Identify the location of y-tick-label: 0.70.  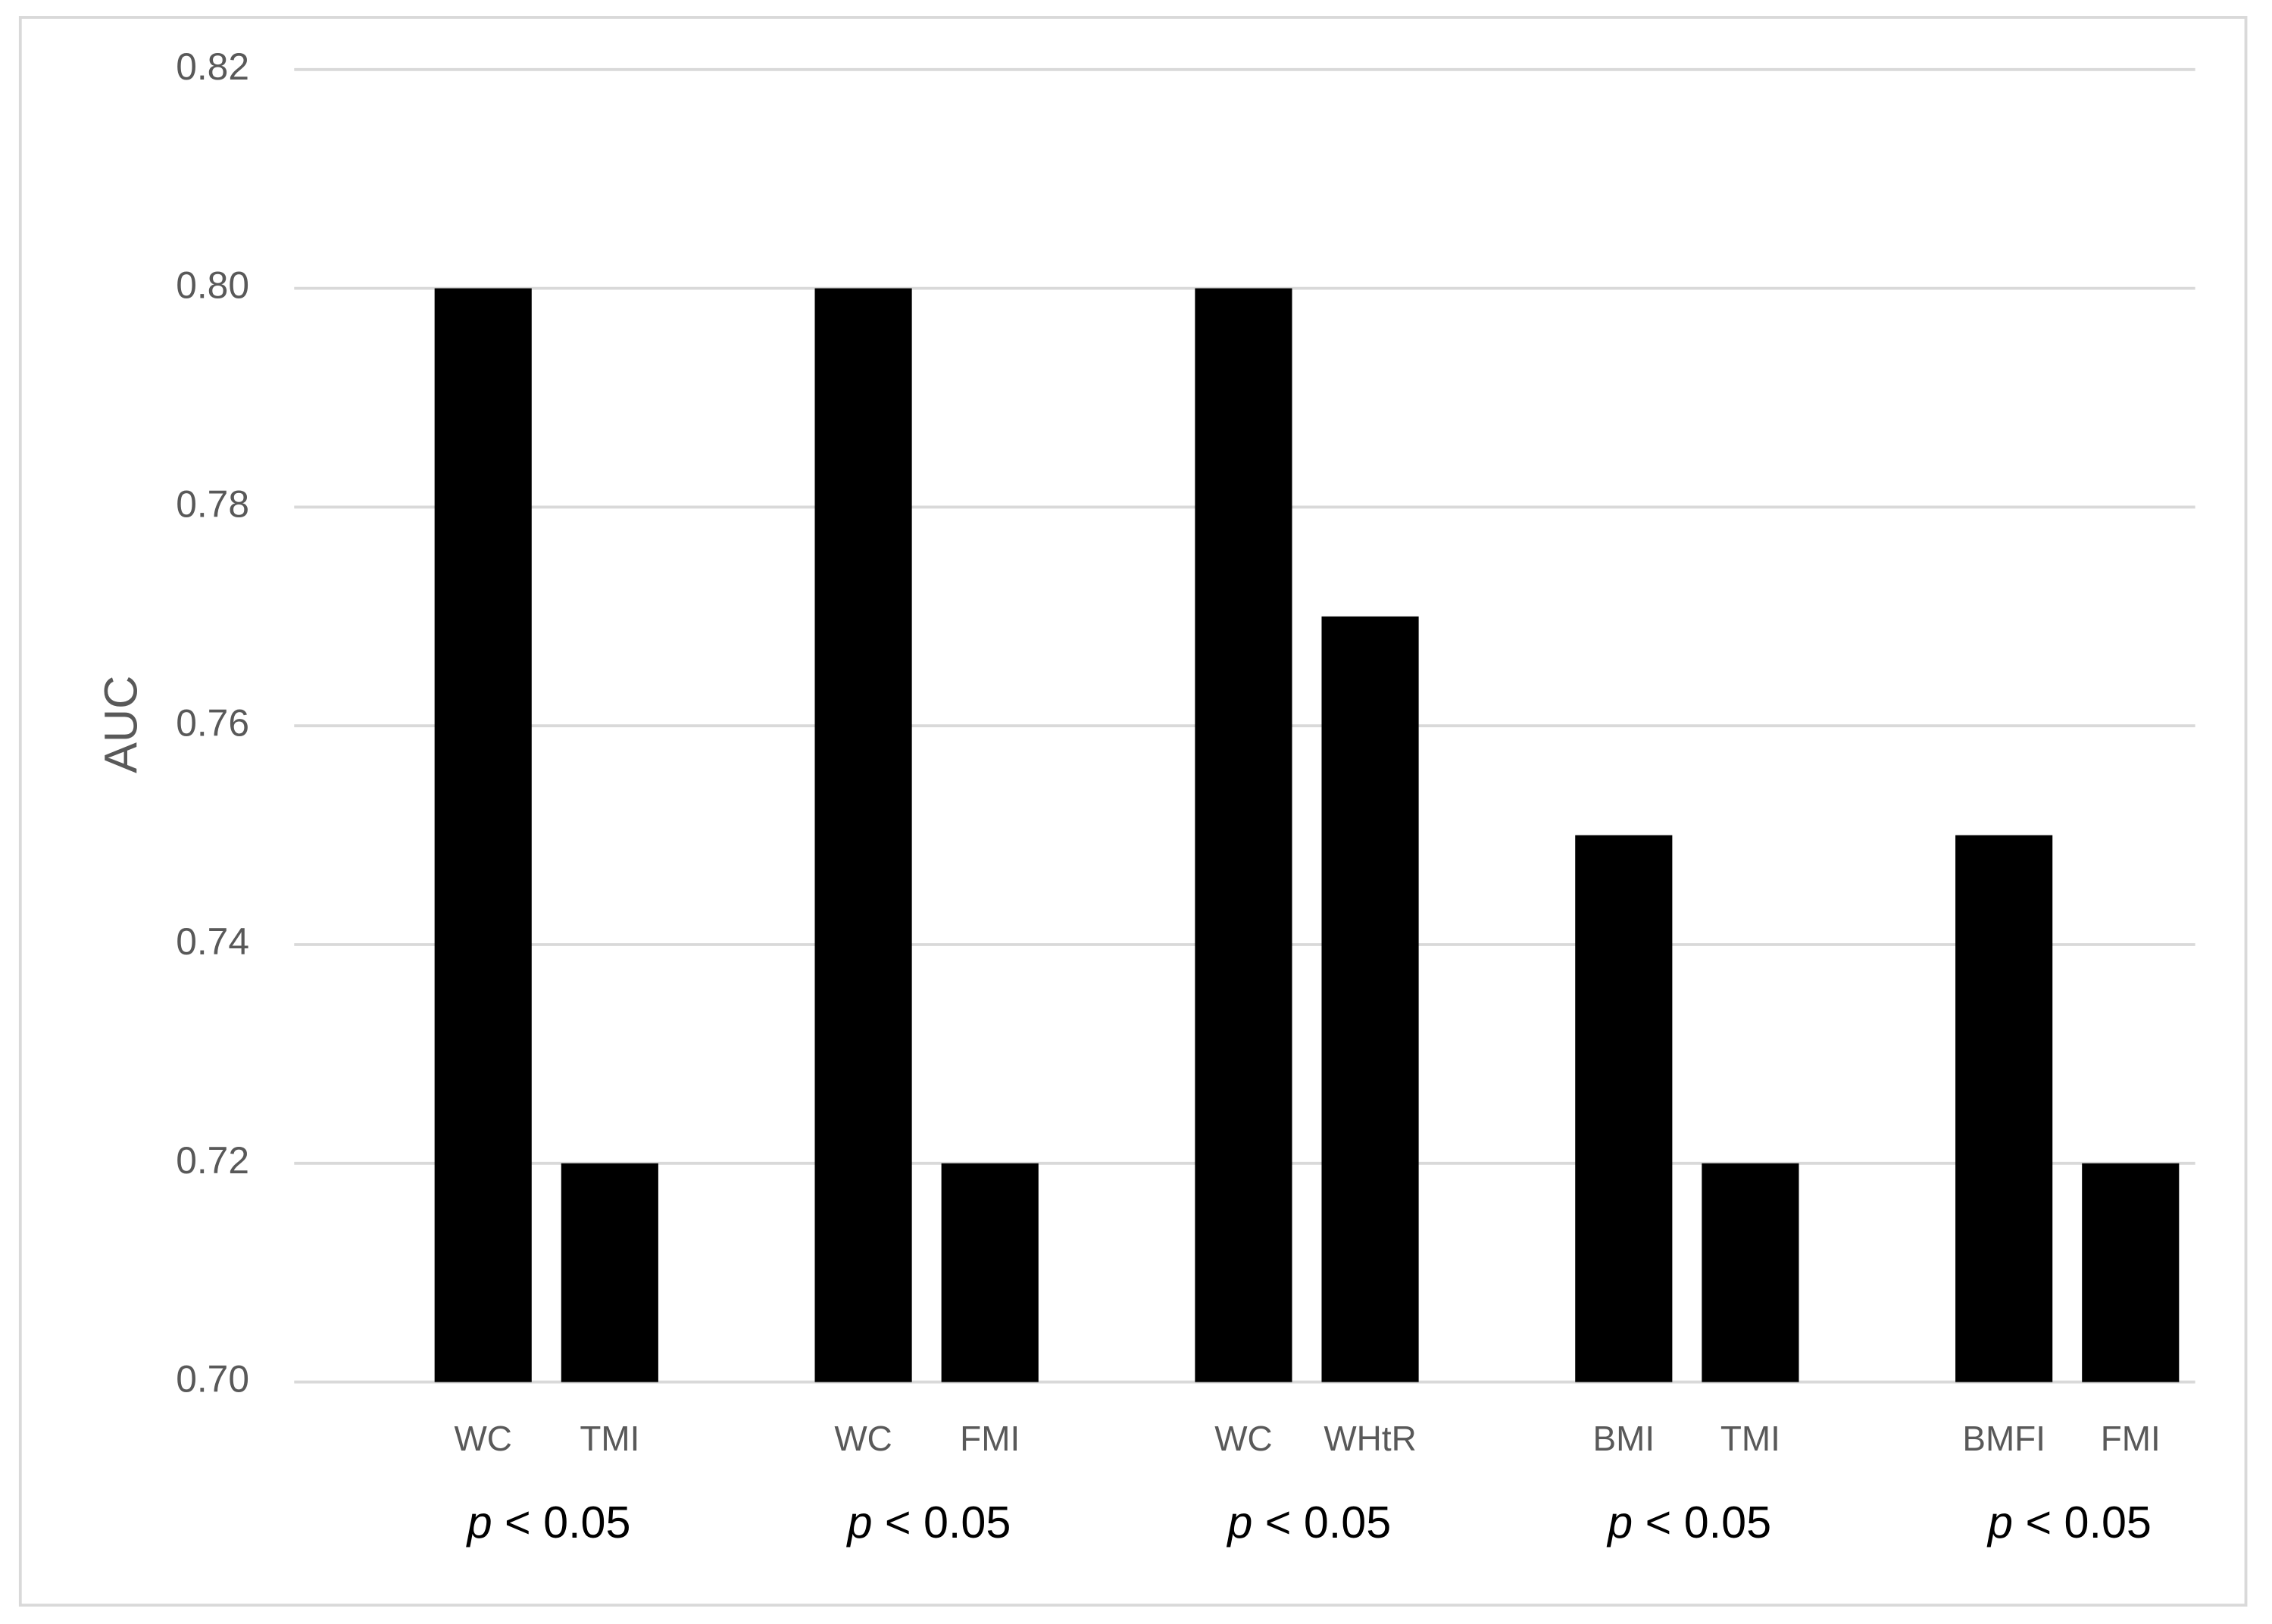
(212, 1379).